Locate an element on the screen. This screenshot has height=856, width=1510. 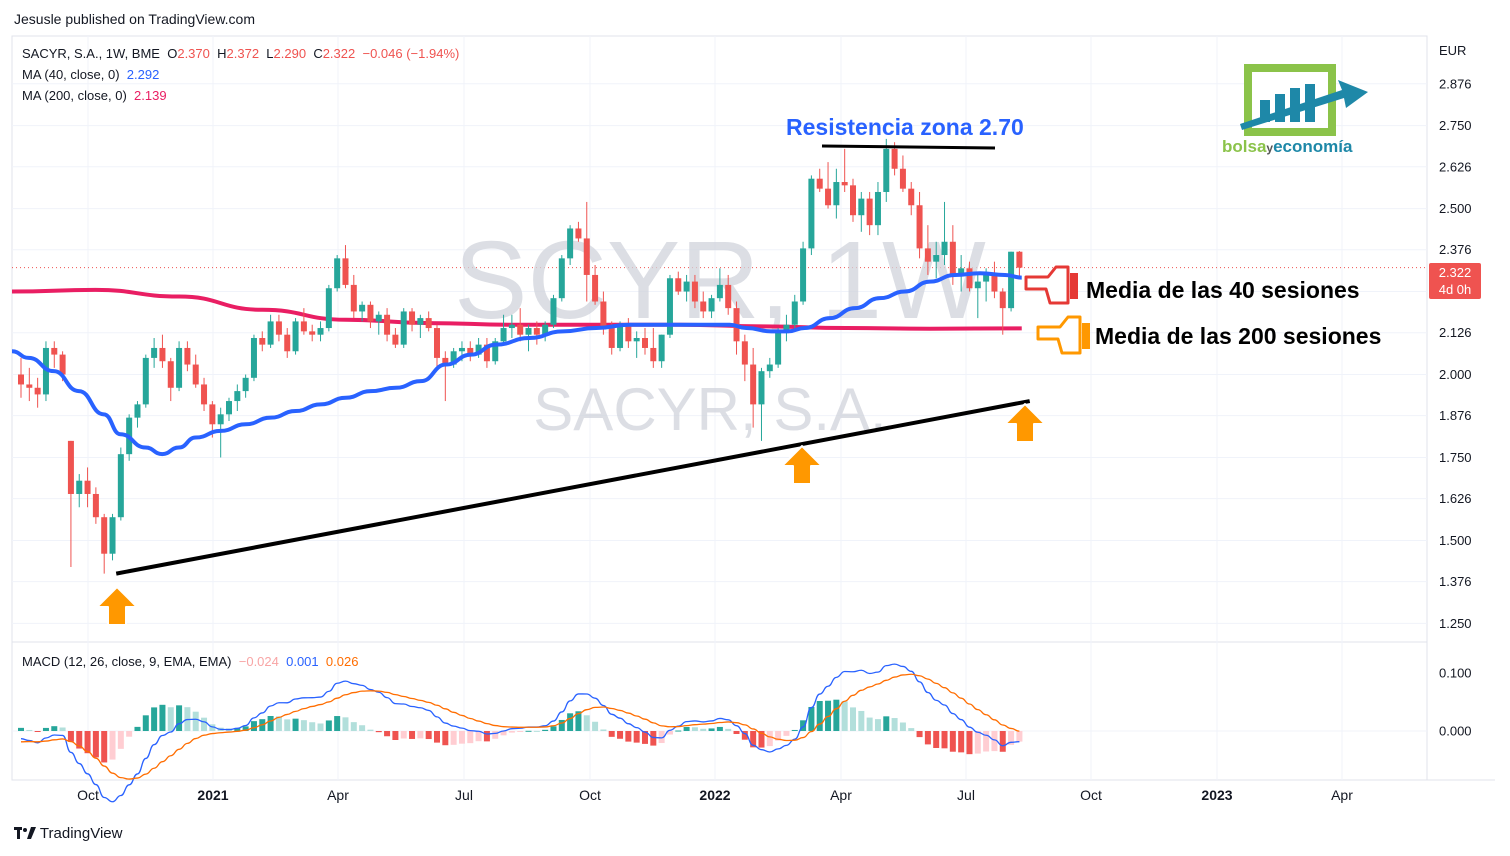
ma200-path is located at coordinates (516, 309).